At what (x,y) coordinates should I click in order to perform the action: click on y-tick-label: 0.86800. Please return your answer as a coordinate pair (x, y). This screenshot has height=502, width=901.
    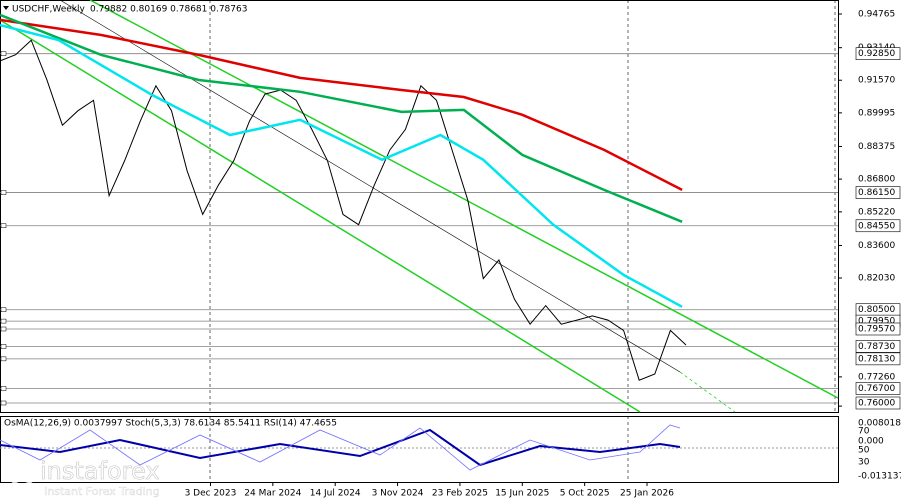
    Looking at the image, I should click on (876, 180).